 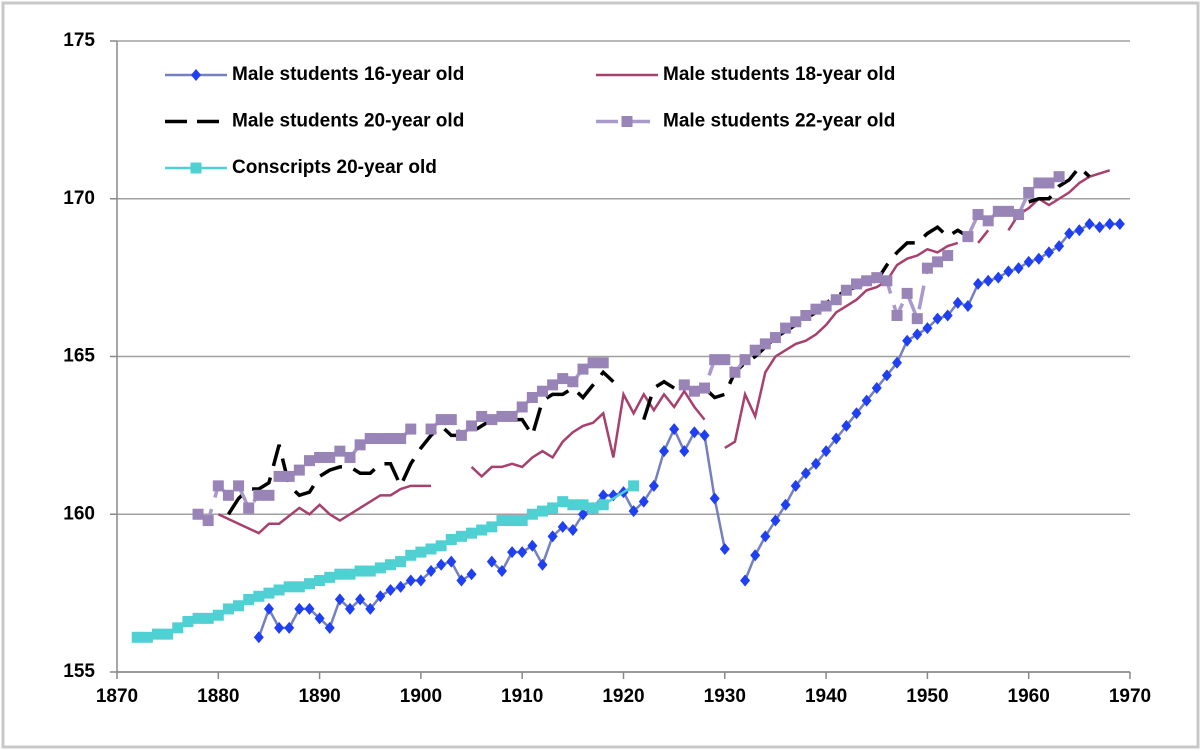 What do you see at coordinates (79, 198) in the screenshot?
I see `y-tick-label: 170` at bounding box center [79, 198].